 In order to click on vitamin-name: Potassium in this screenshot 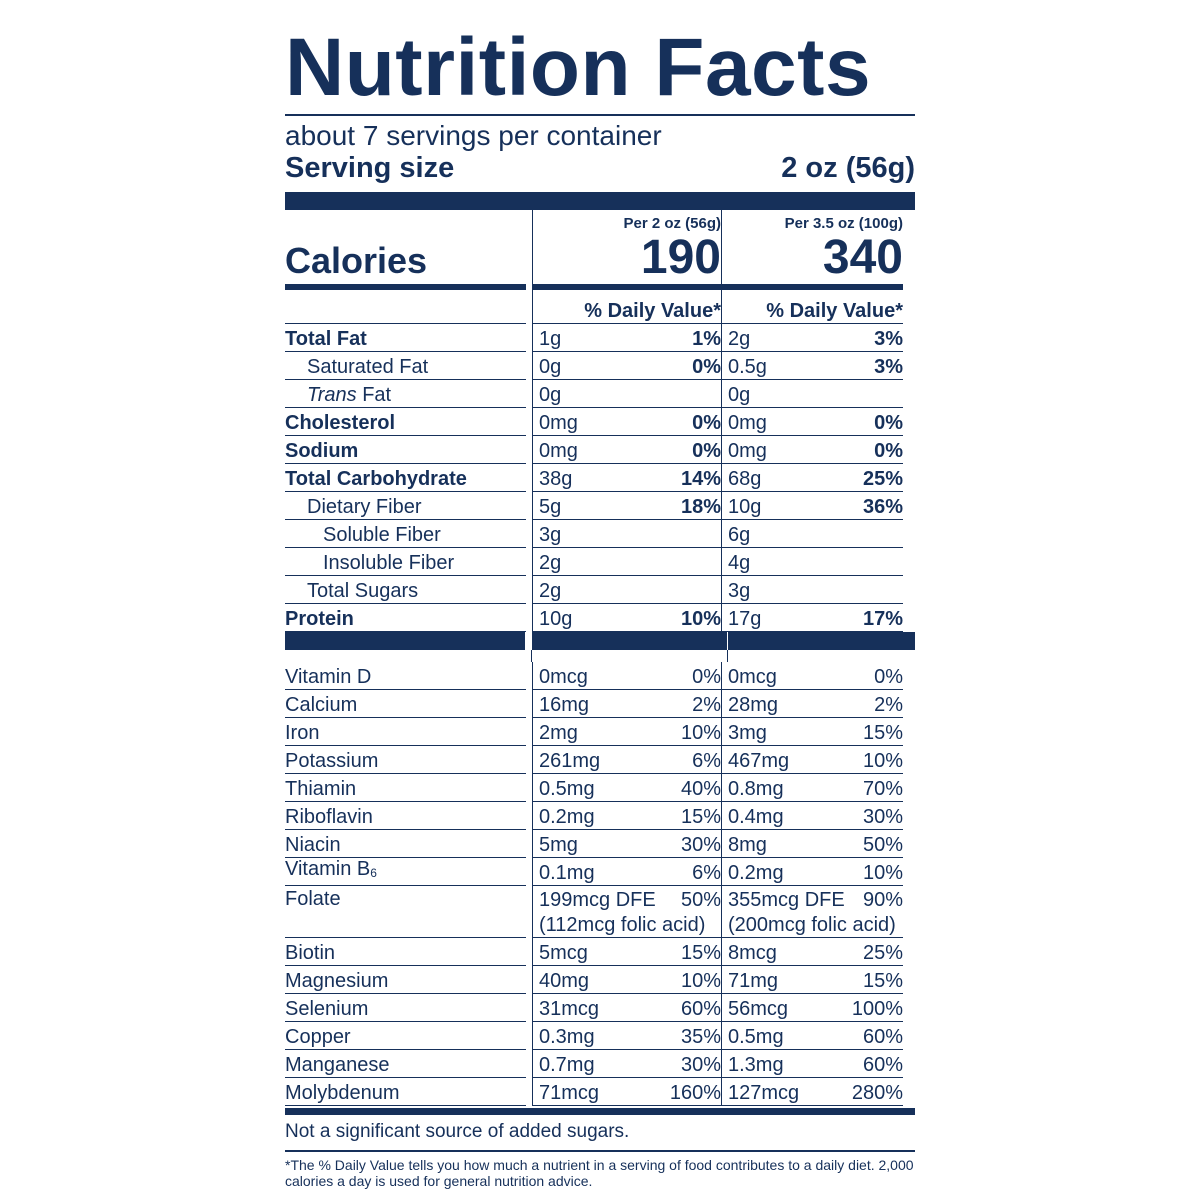, I will do `click(331, 761)`.